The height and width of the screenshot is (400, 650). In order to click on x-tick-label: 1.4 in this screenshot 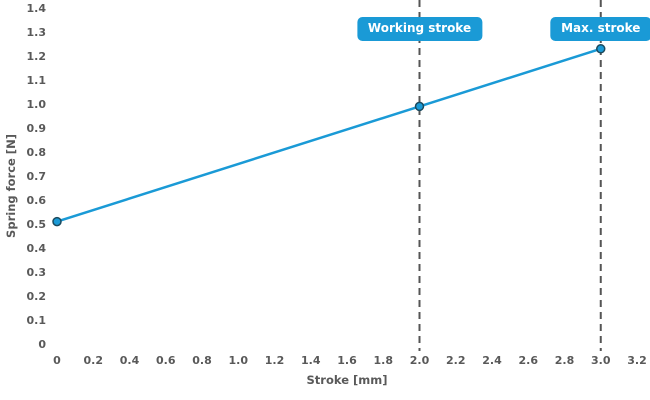, I will do `click(311, 360)`.